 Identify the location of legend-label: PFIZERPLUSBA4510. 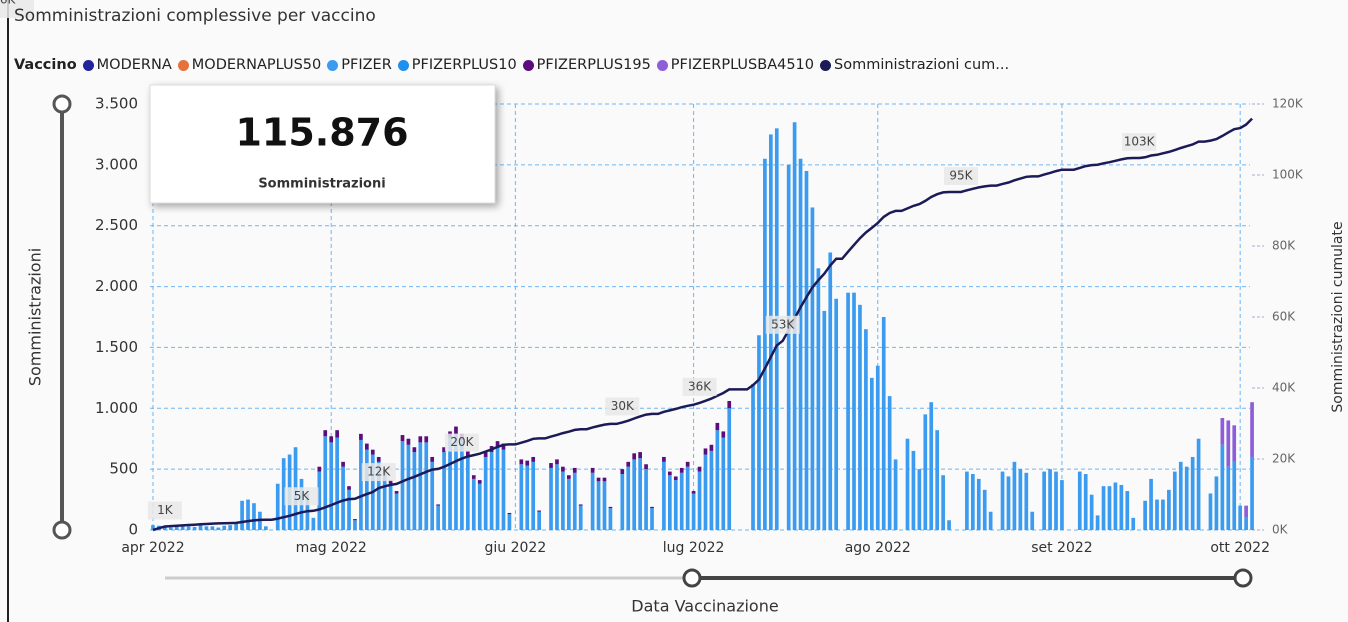
(742, 65).